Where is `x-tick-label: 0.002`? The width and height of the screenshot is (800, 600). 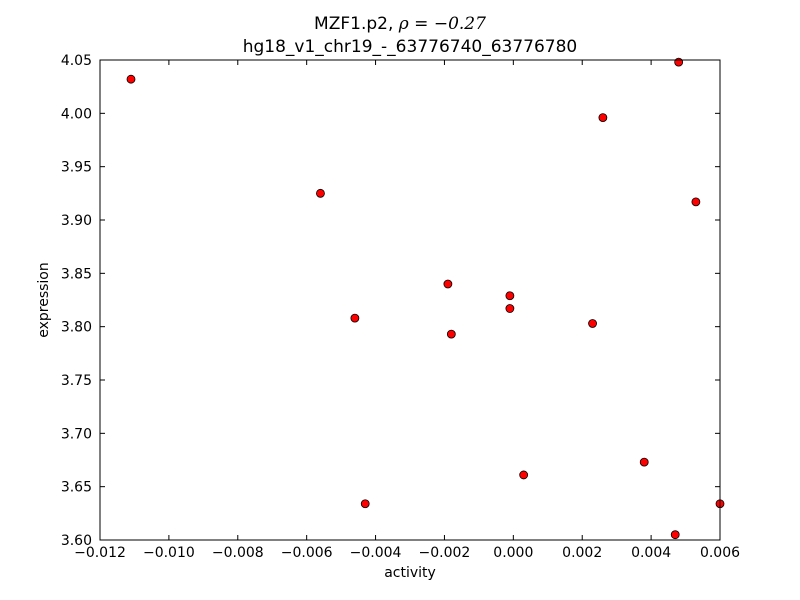 x-tick-label: 0.002 is located at coordinates (582, 553).